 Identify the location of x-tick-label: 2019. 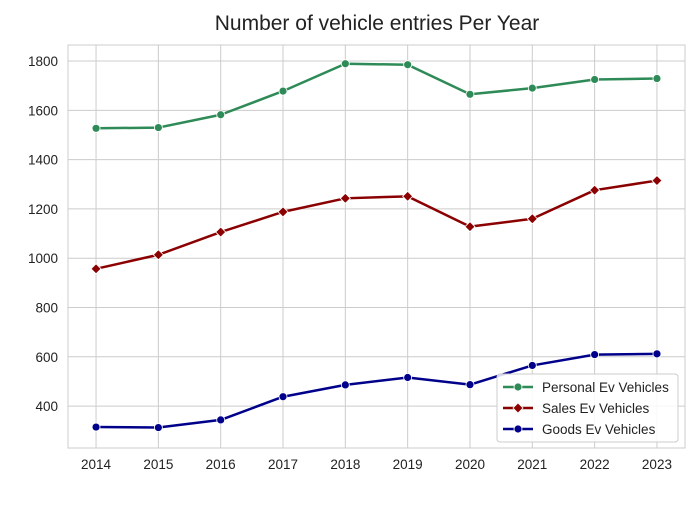
(408, 464).